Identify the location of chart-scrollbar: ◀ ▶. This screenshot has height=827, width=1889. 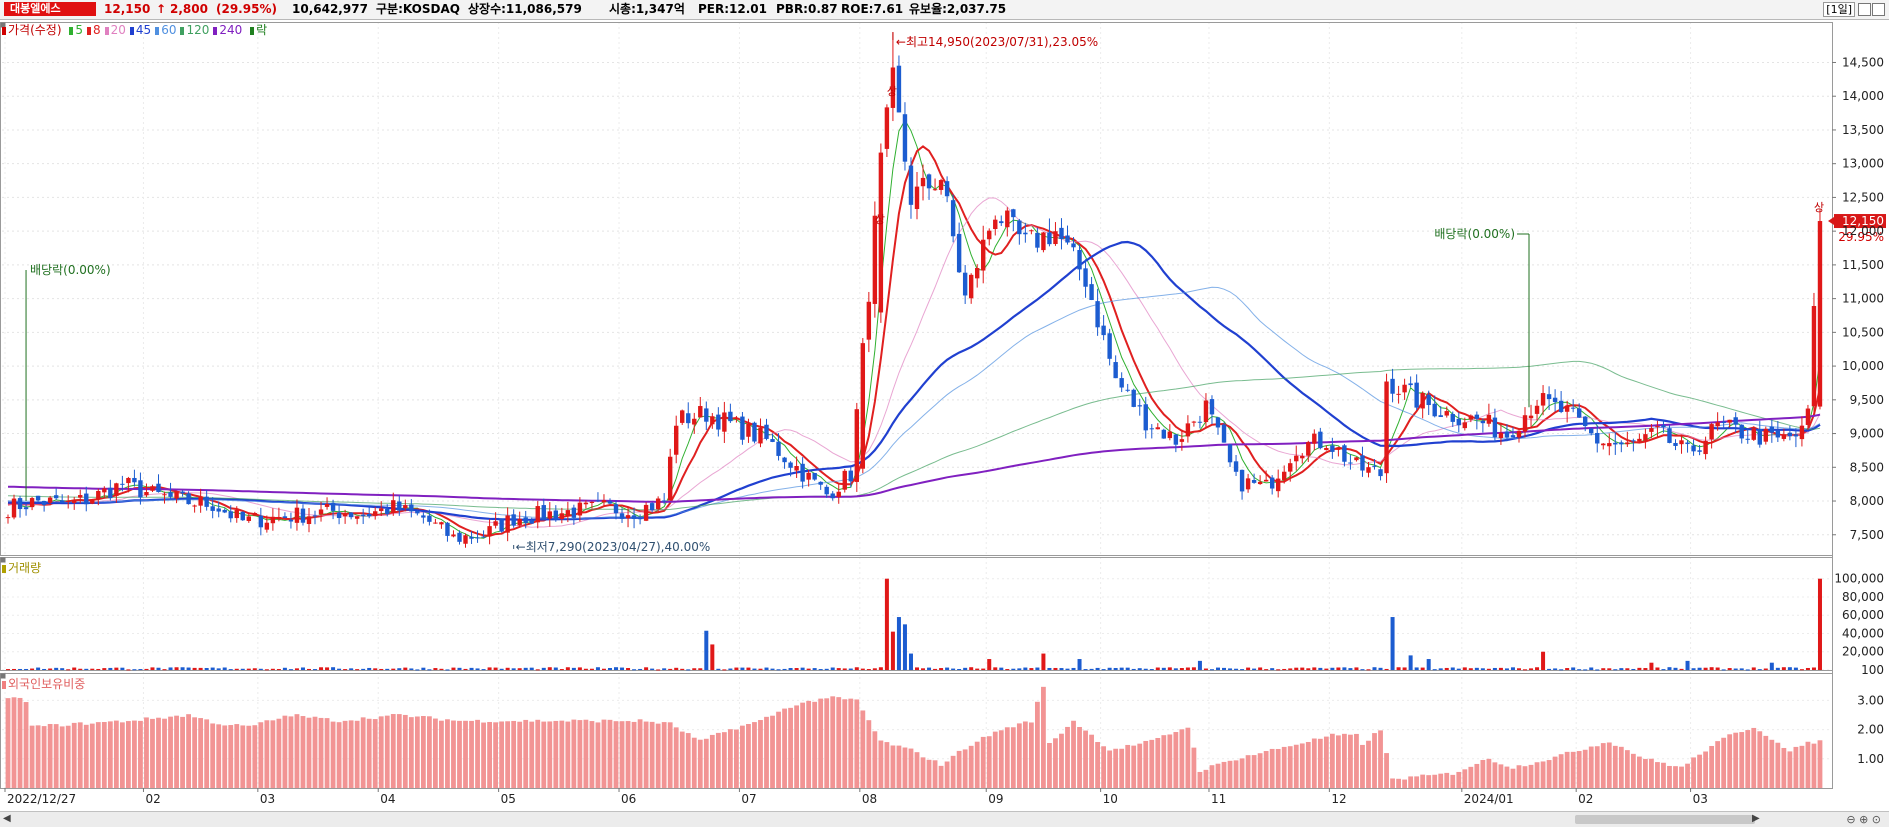
(944, 819).